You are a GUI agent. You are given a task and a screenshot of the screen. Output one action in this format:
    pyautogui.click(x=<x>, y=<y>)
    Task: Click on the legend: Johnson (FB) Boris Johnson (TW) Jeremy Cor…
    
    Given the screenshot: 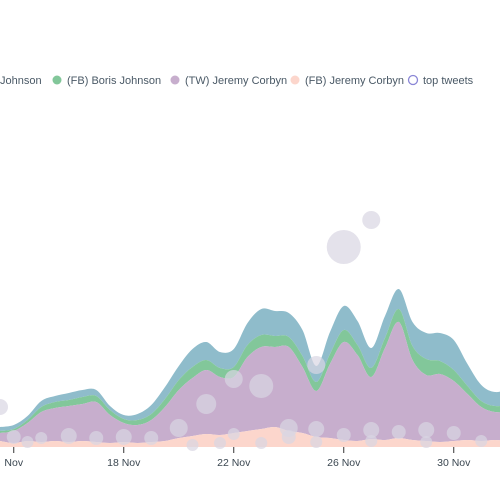 What is the action you would take?
    pyautogui.click(x=237, y=80)
    